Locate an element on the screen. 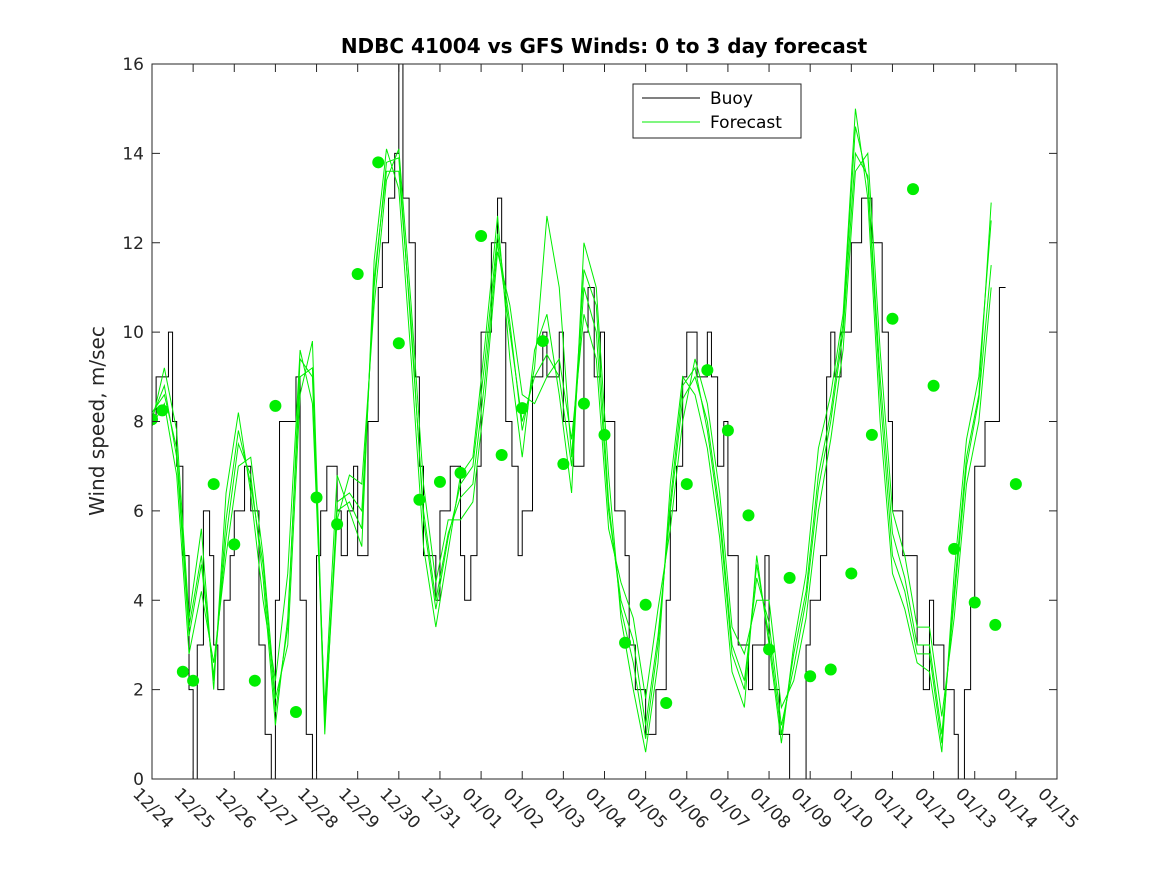 The height and width of the screenshot is (875, 1167). y-tick-label: 0 is located at coordinates (138, 780).